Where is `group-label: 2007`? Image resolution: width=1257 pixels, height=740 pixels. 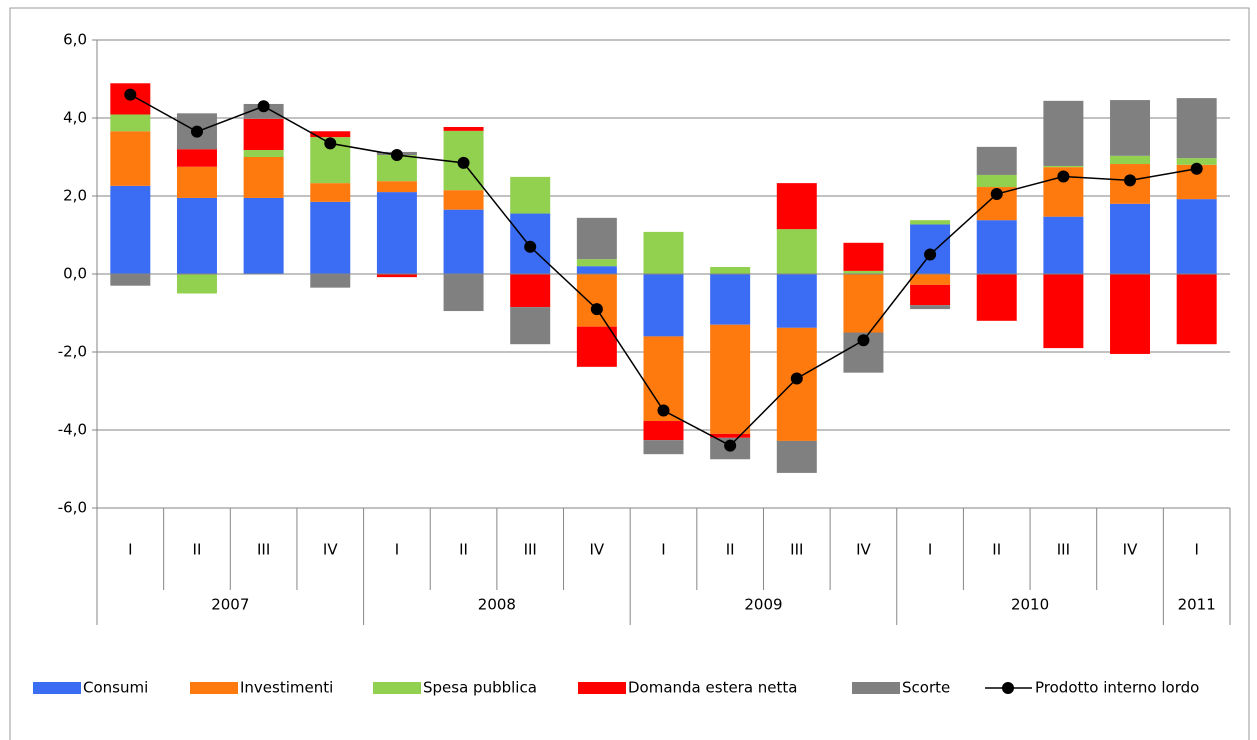 group-label: 2007 is located at coordinates (230, 605).